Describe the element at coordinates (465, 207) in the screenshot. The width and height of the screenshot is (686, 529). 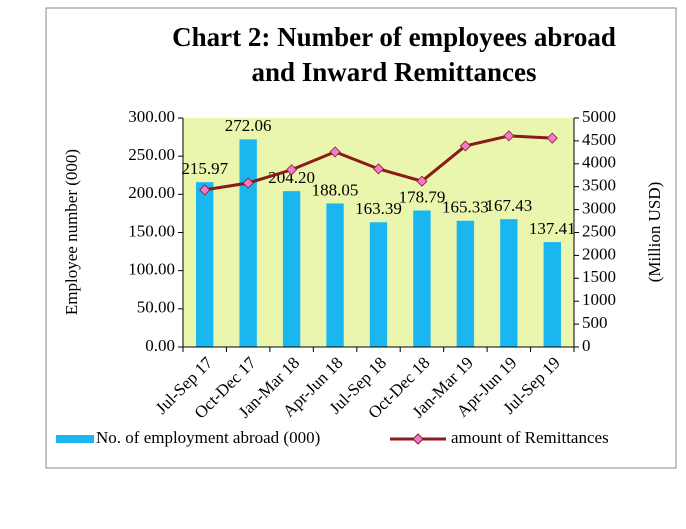
I see `data-label: 165.33` at that location.